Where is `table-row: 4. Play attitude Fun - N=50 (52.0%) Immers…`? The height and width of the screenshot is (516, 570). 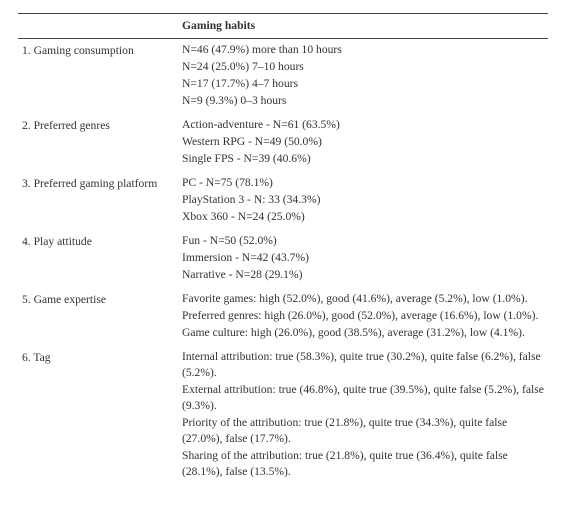 table-row: 4. Play attitude Fun - N=50 (52.0%) Immers… is located at coordinates (283, 259).